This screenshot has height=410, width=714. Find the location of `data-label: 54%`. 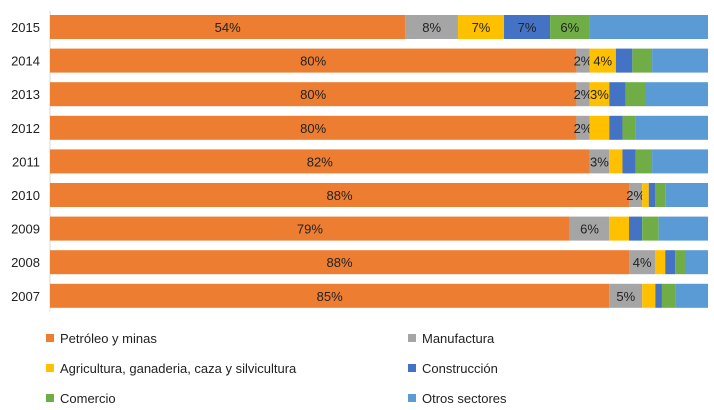

data-label: 54% is located at coordinates (228, 27).